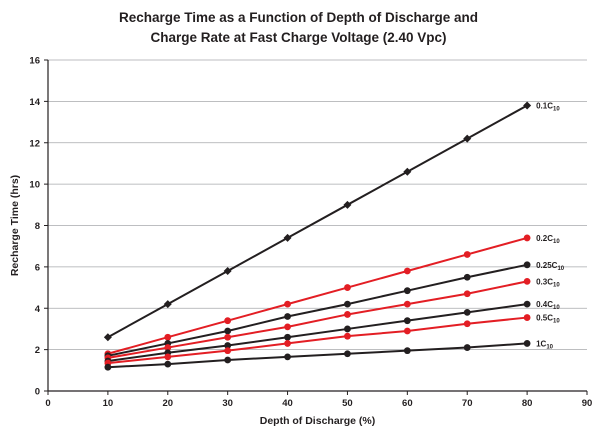 The width and height of the screenshot is (597, 428). I want to click on x-tick-label: 50, so click(347, 403).